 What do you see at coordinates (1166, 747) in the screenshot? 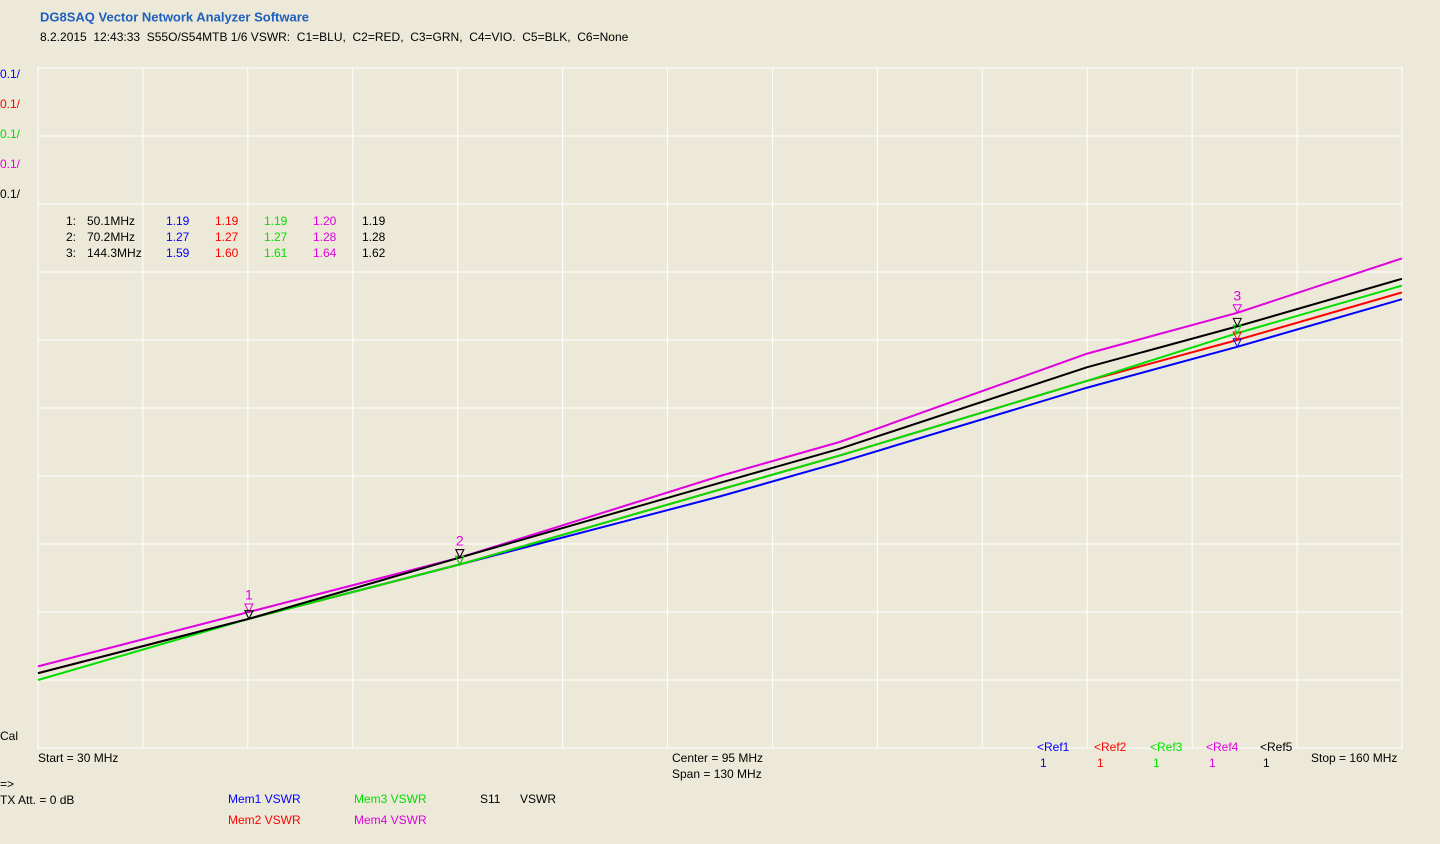
I see `ref-label: <Ref3` at bounding box center [1166, 747].